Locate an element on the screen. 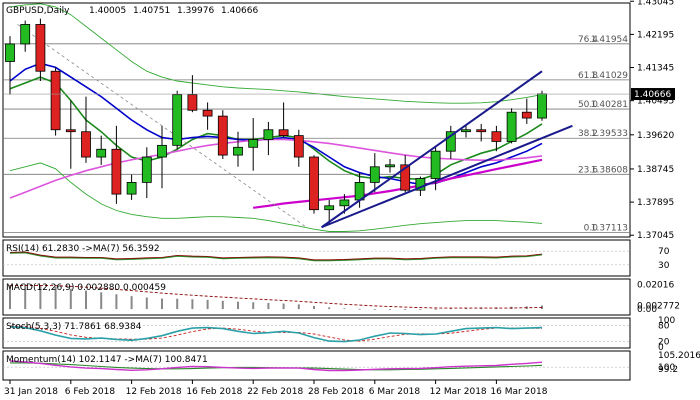  macd-tick-label: 0.00 is located at coordinates (647, 310).